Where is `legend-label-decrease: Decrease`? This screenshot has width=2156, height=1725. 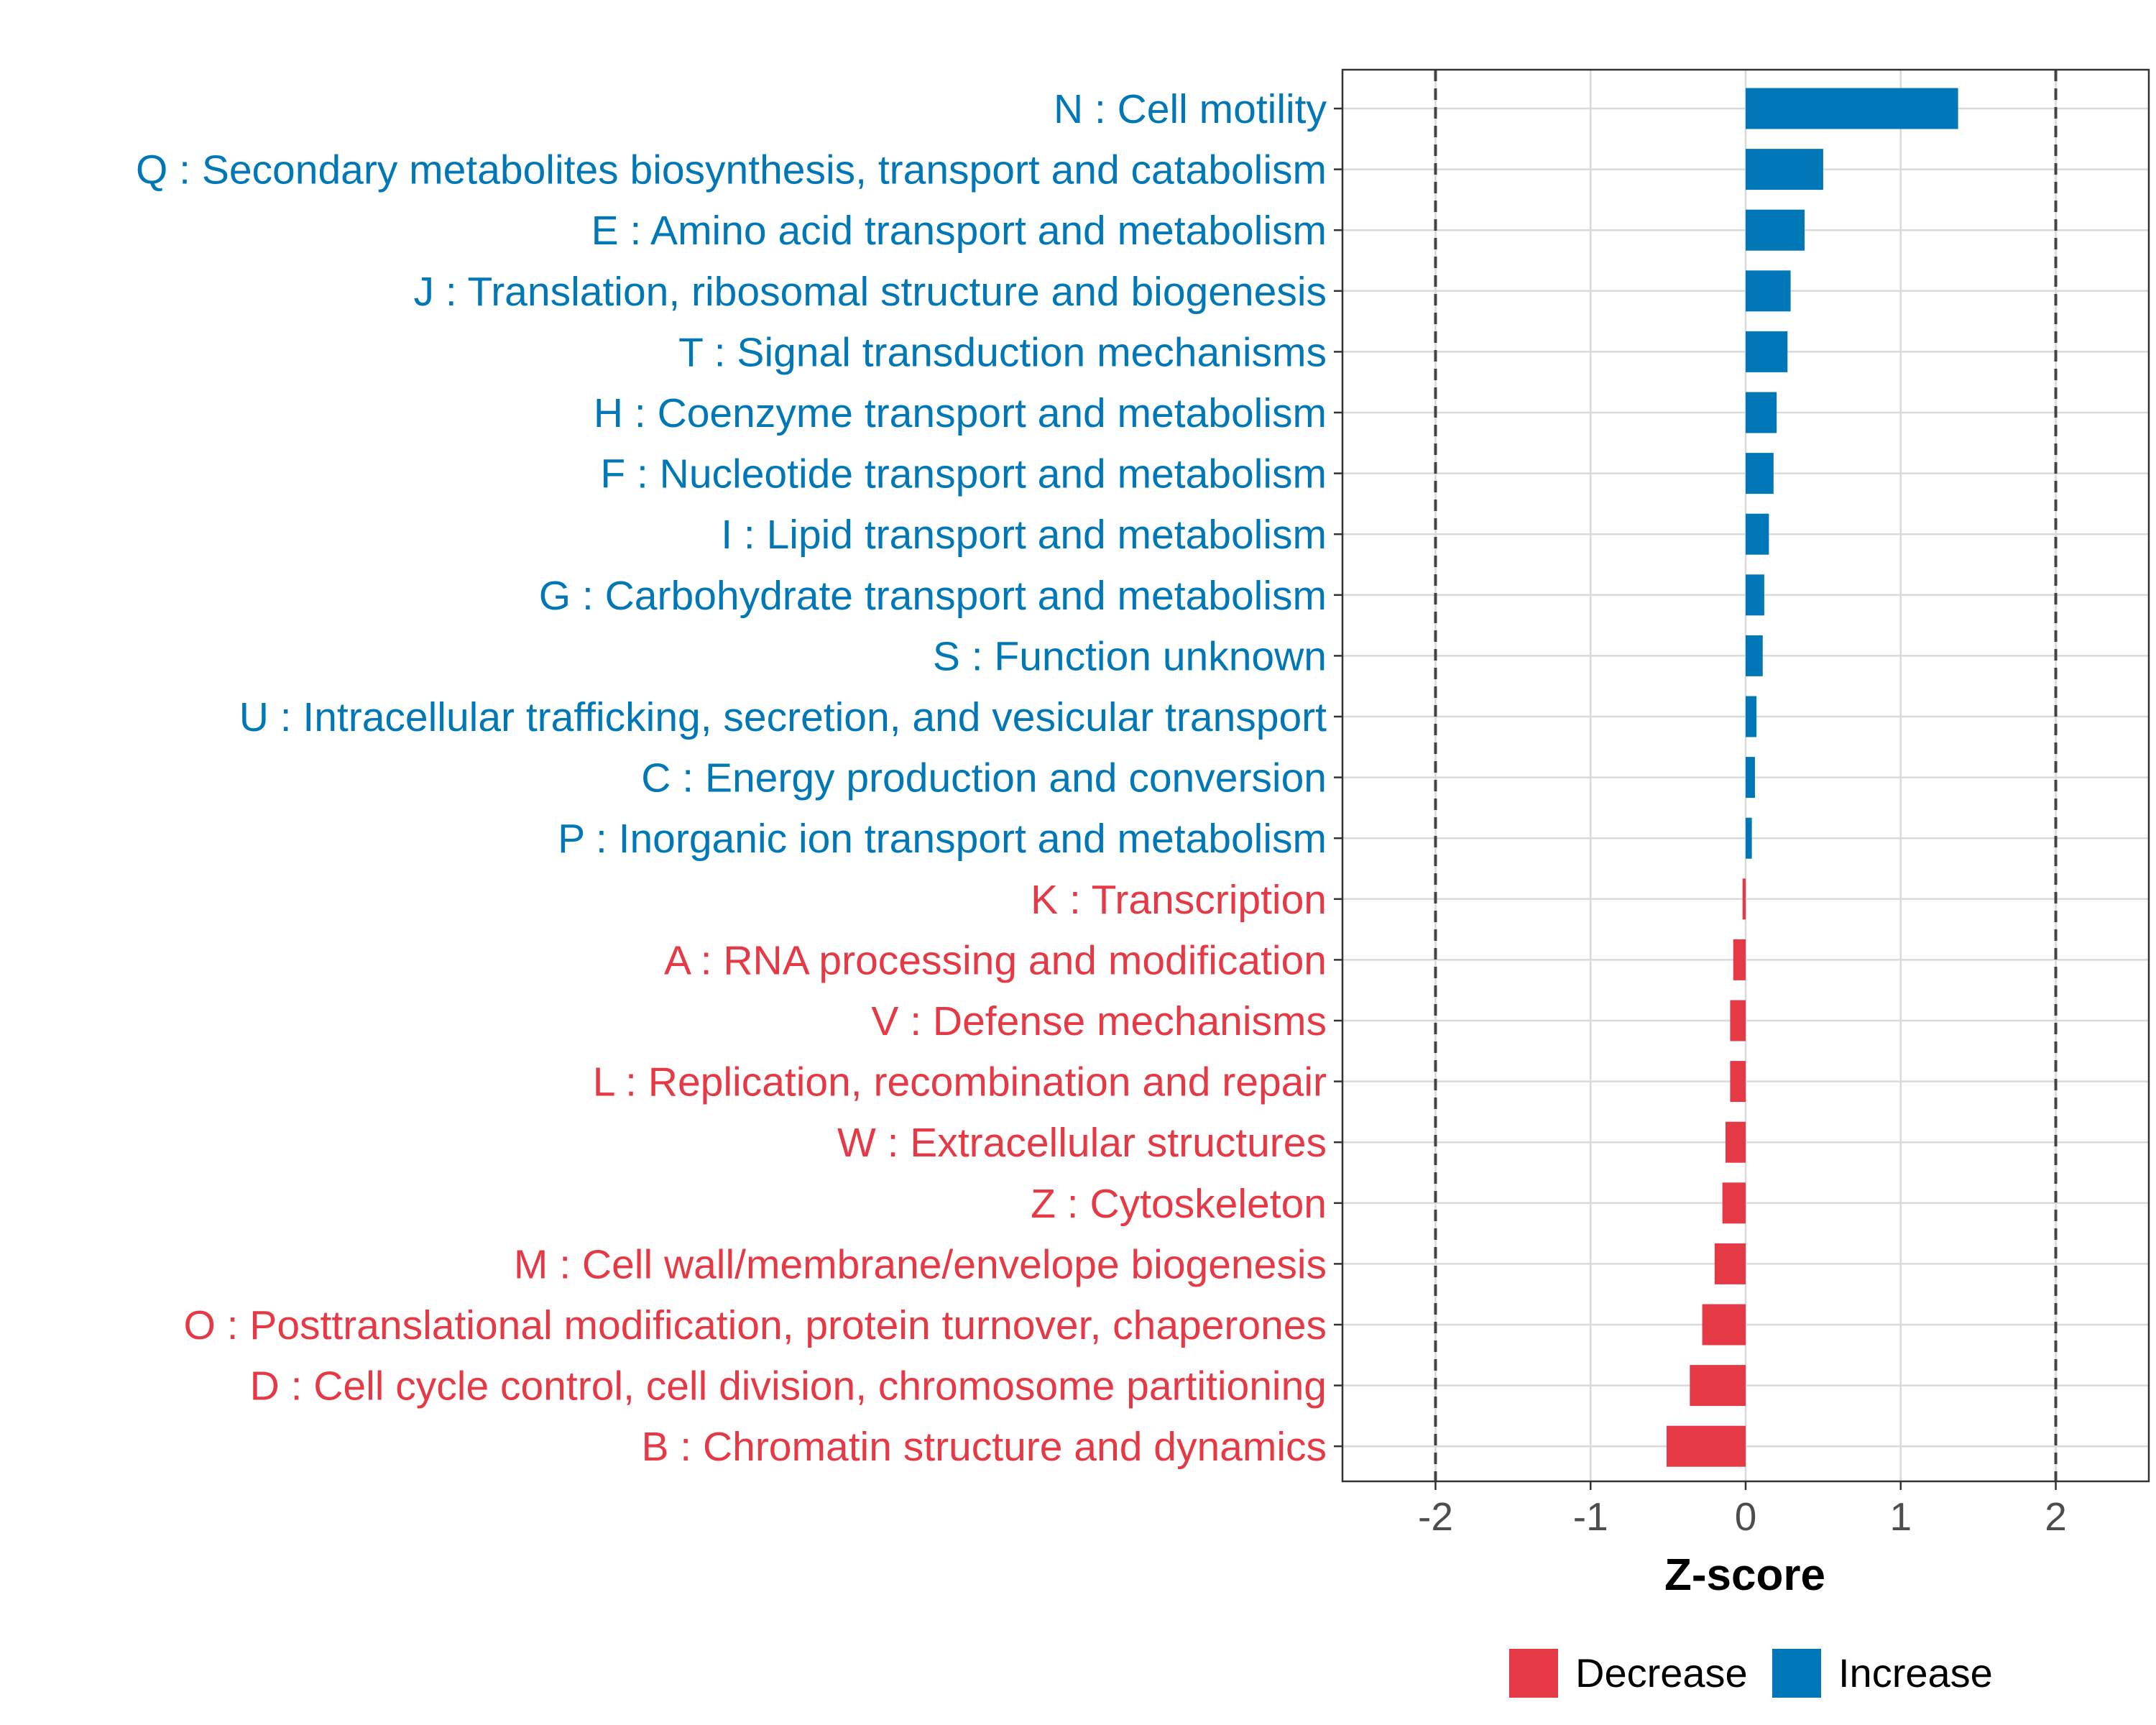 legend-label-decrease: Decrease is located at coordinates (1661, 1673).